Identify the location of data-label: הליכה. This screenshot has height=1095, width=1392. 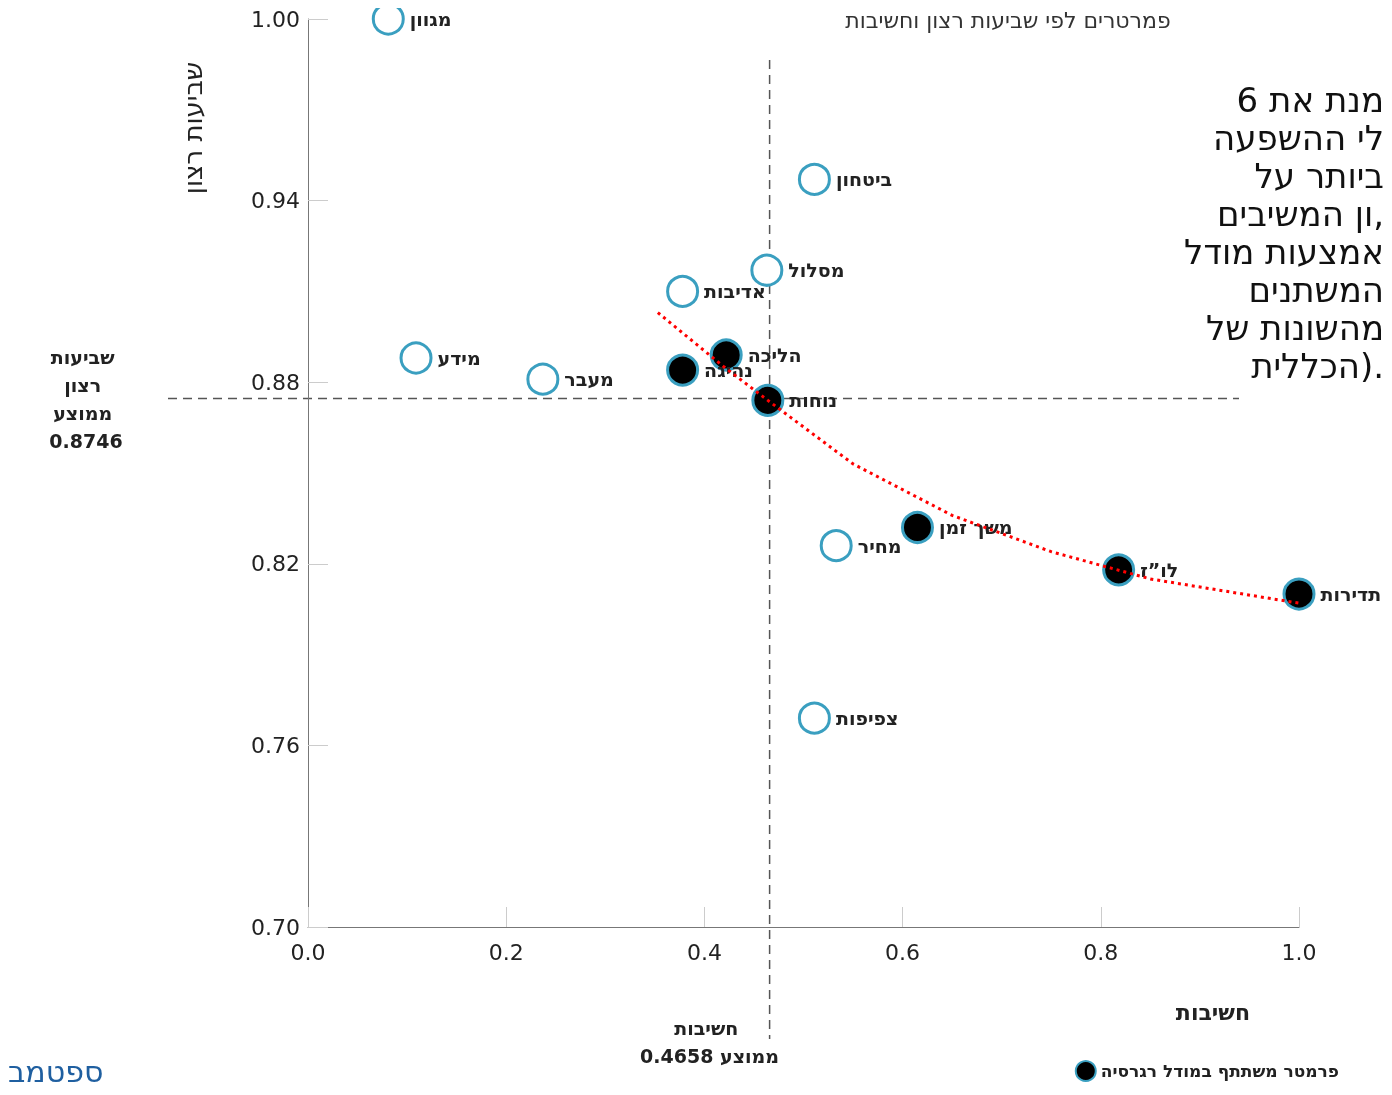
(774, 354).